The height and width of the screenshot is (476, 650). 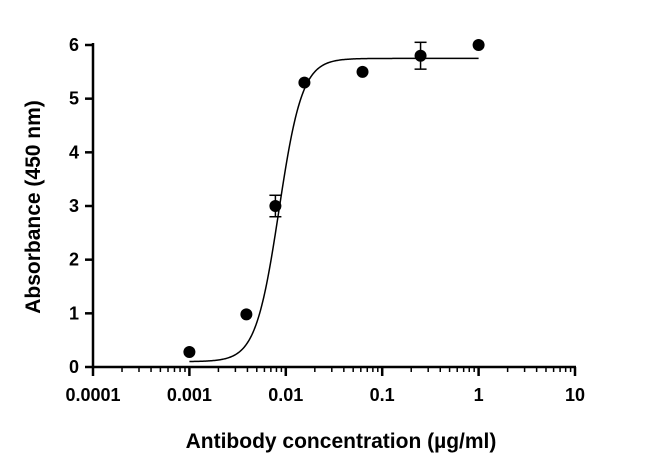 What do you see at coordinates (325, 386) in the screenshot?
I see `x-ticks: 0.0001 0.001 0.01 0.1 1 10` at bounding box center [325, 386].